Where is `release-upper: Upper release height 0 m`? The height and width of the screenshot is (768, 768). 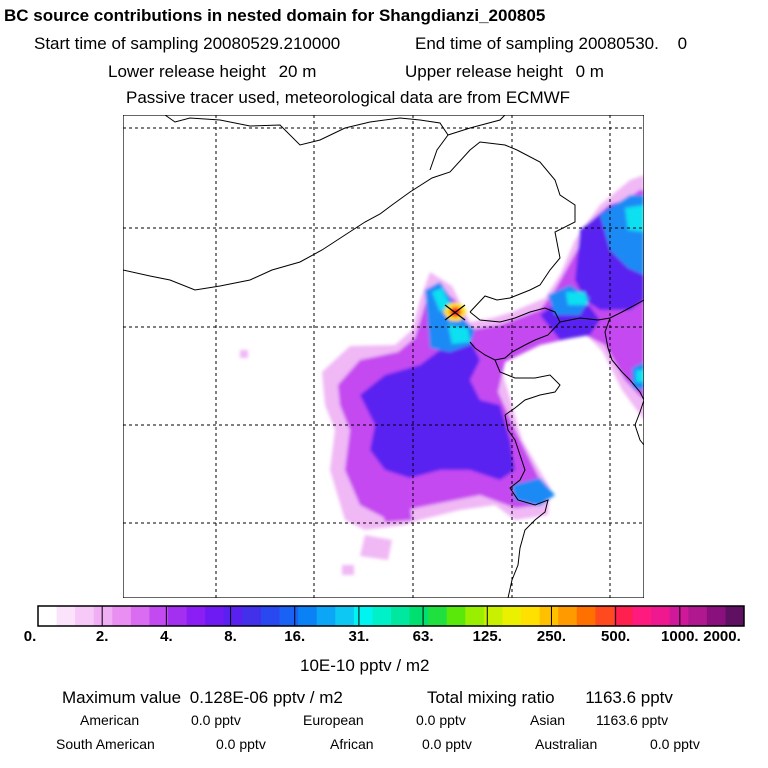
release-upper: Upper release height 0 m is located at coordinates (504, 72).